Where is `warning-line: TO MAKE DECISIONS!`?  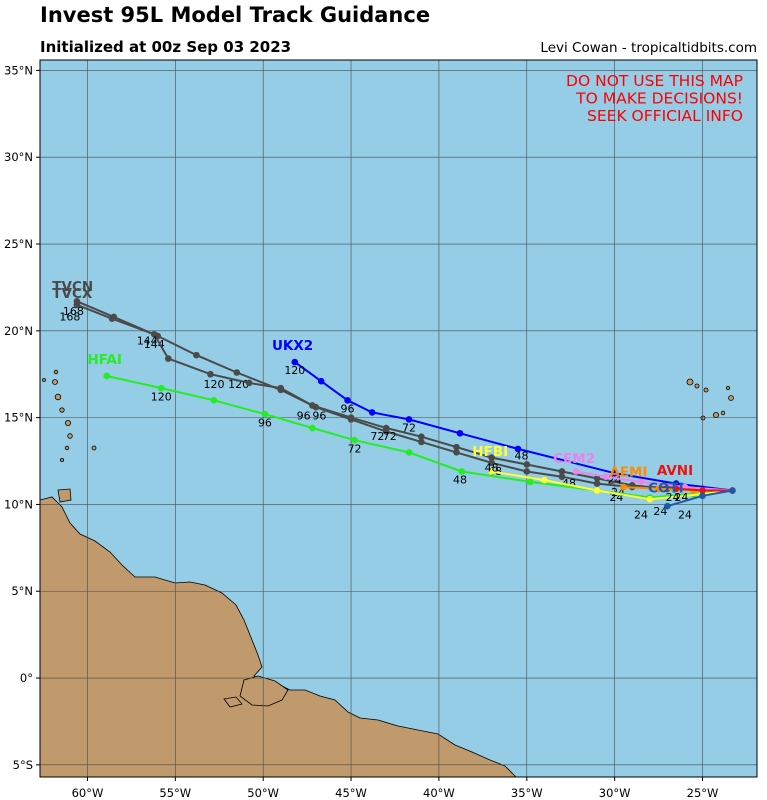
warning-line: TO MAKE DECISIONS! is located at coordinates (659, 99).